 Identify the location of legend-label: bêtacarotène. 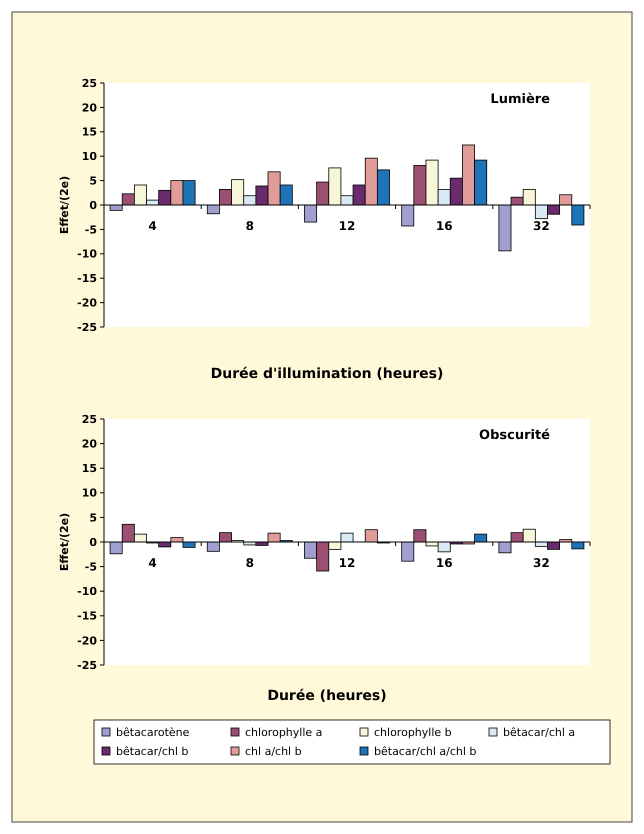
(153, 732).